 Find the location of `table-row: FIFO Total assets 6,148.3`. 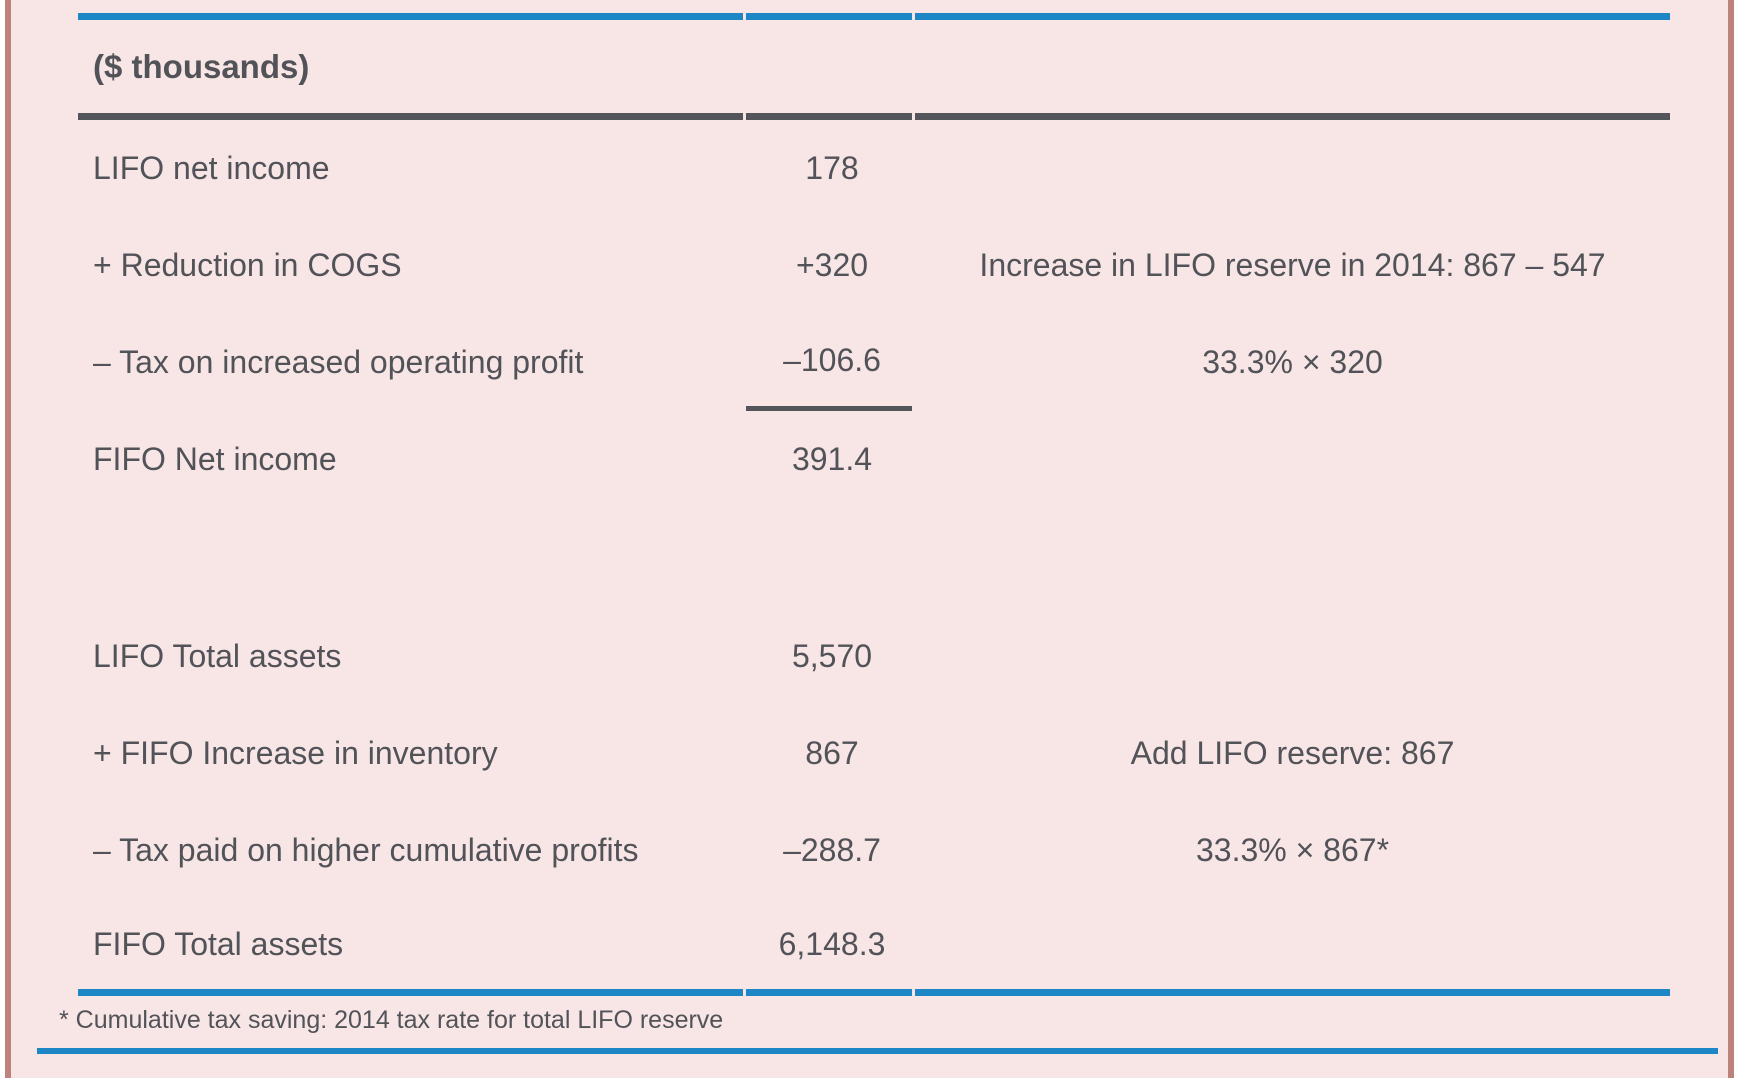

table-row: FIFO Total assets 6,148.3 is located at coordinates (874, 947).